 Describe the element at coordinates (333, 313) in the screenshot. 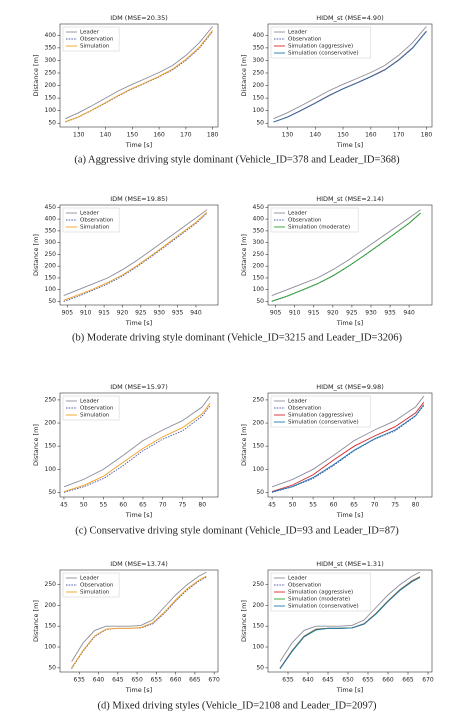

I see `x-tick-label: 920` at that location.